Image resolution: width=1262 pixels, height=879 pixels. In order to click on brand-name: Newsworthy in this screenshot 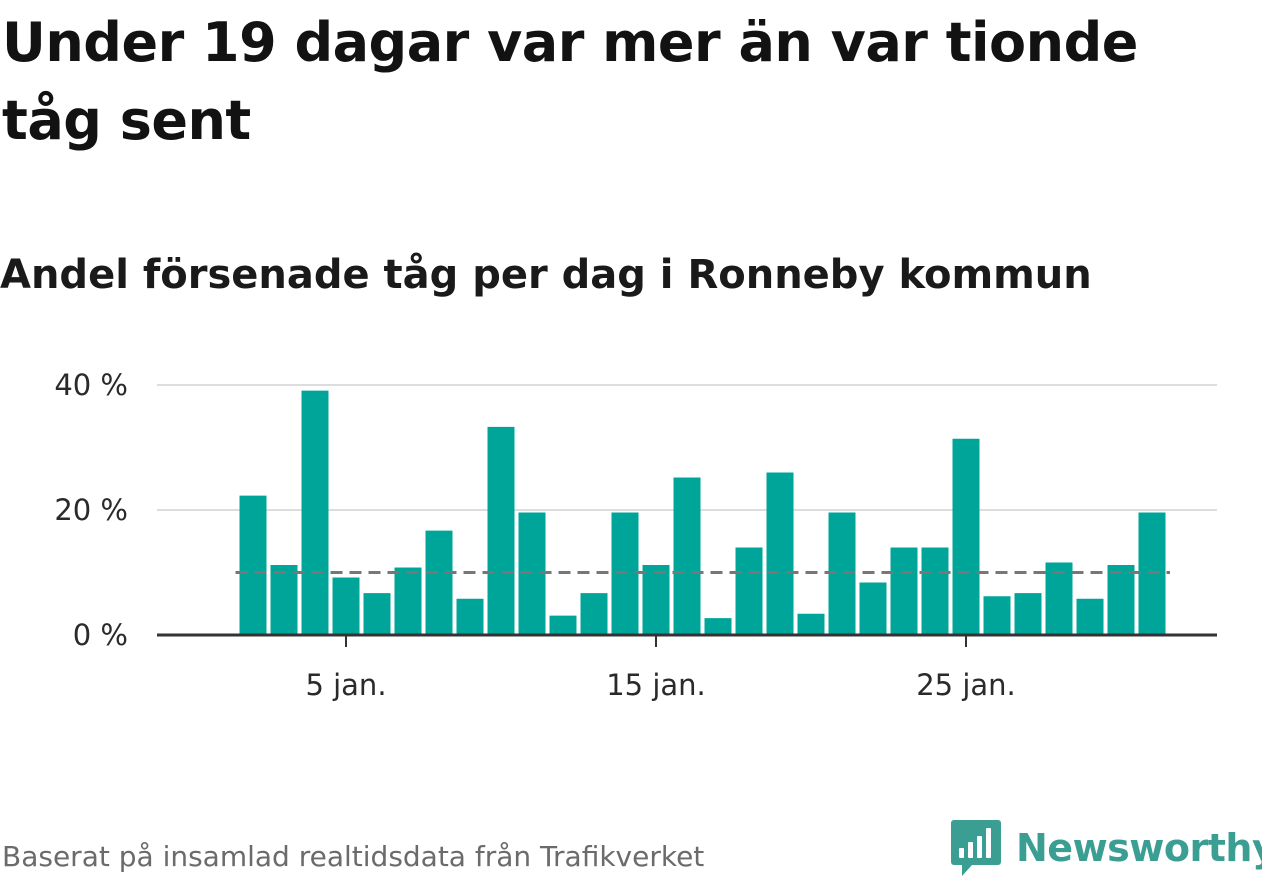, I will do `click(1139, 848)`.